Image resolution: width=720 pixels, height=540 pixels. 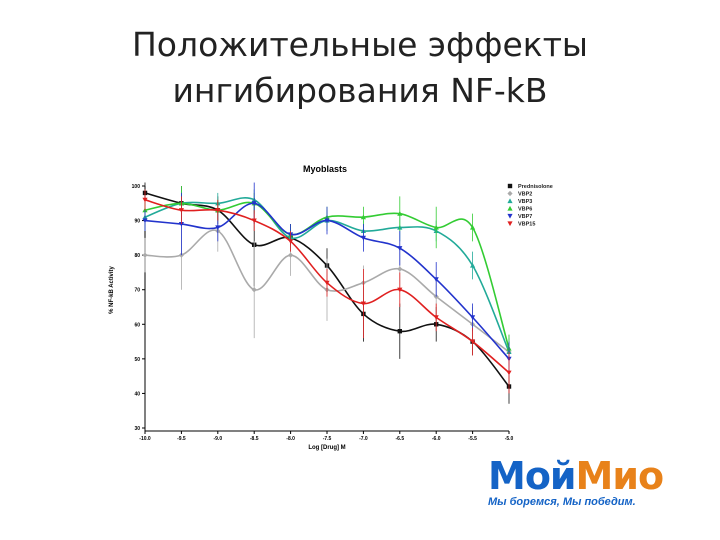 What do you see at coordinates (181, 439) in the screenshot?
I see `x-tick-label: -9.5` at bounding box center [181, 439].